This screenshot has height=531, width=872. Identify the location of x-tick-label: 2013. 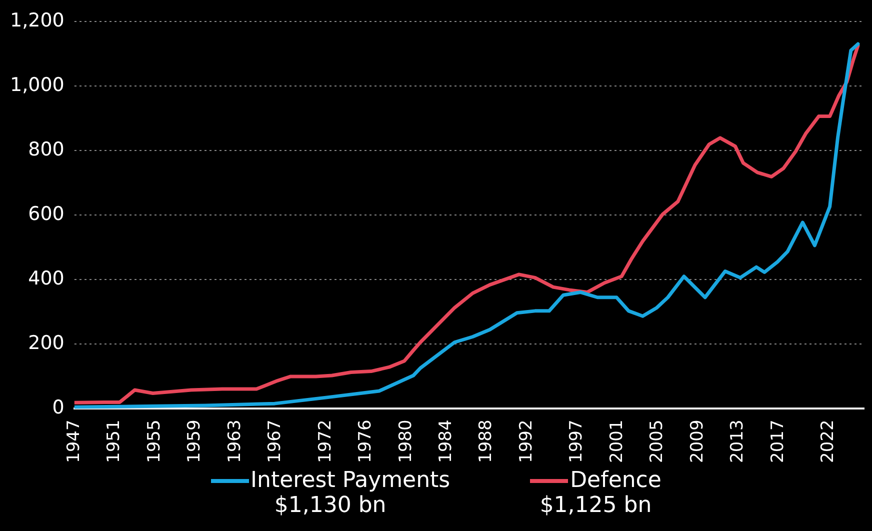
(738, 441).